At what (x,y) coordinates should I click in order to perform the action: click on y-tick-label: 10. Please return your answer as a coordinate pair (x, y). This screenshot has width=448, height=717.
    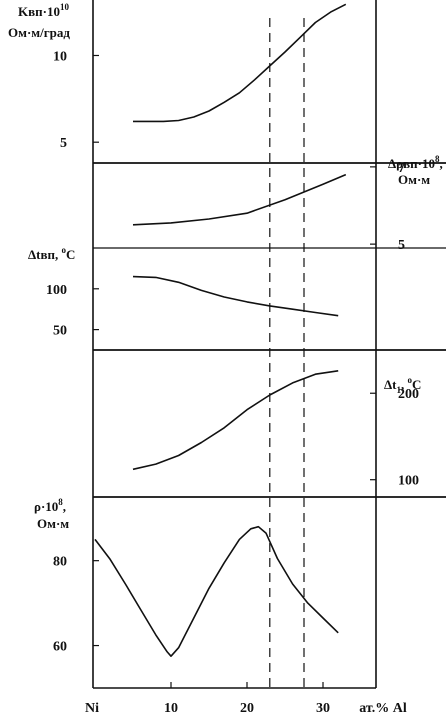
    Looking at the image, I should click on (60, 56).